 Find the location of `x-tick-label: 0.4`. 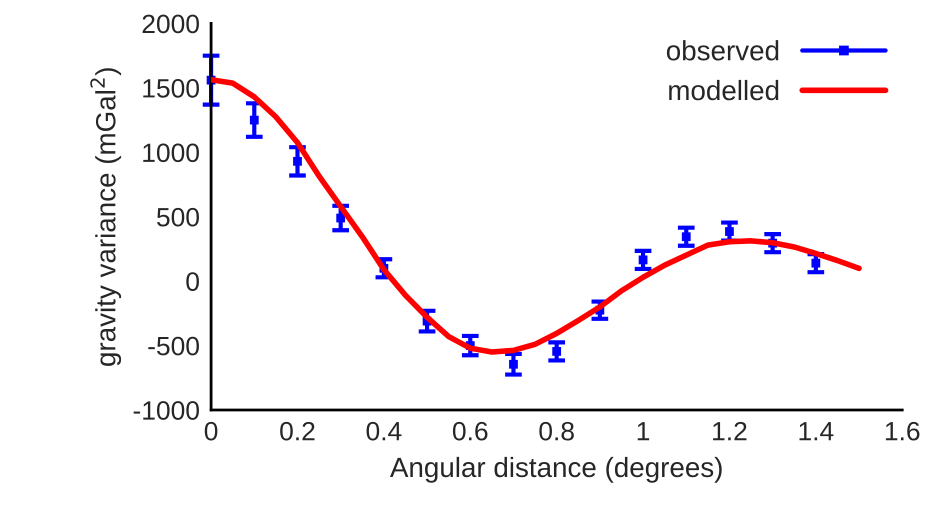

x-tick-label: 0.4 is located at coordinates (384, 431).